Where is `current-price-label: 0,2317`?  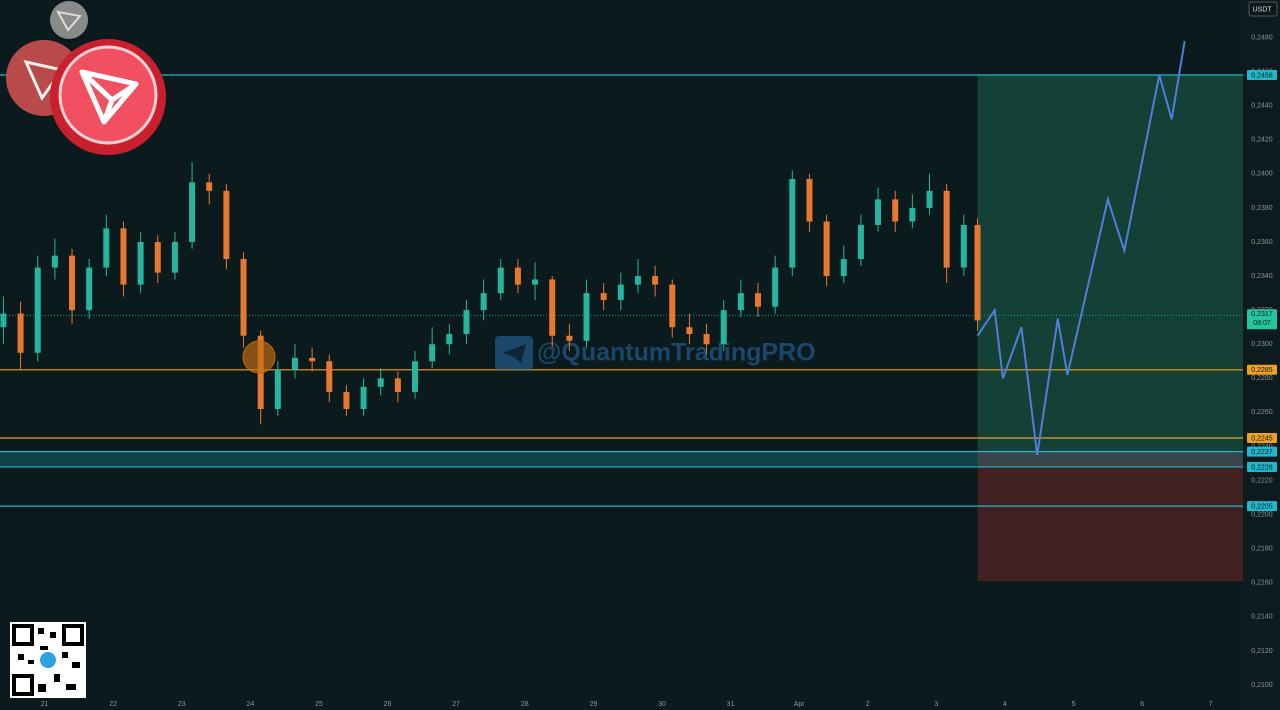
current-price-label: 0,2317 is located at coordinates (1262, 314).